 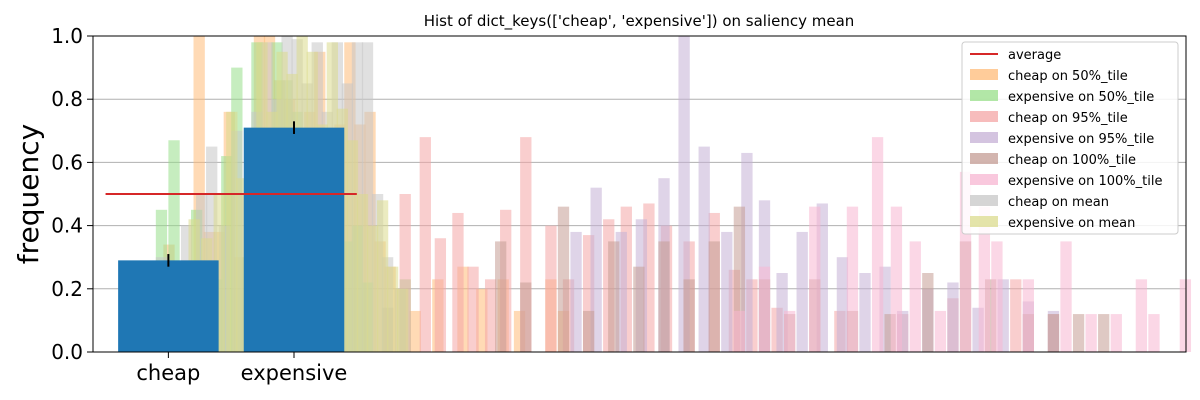 What do you see at coordinates (1072, 160) in the screenshot?
I see `legend-label: cheap on 100%_tile` at bounding box center [1072, 160].